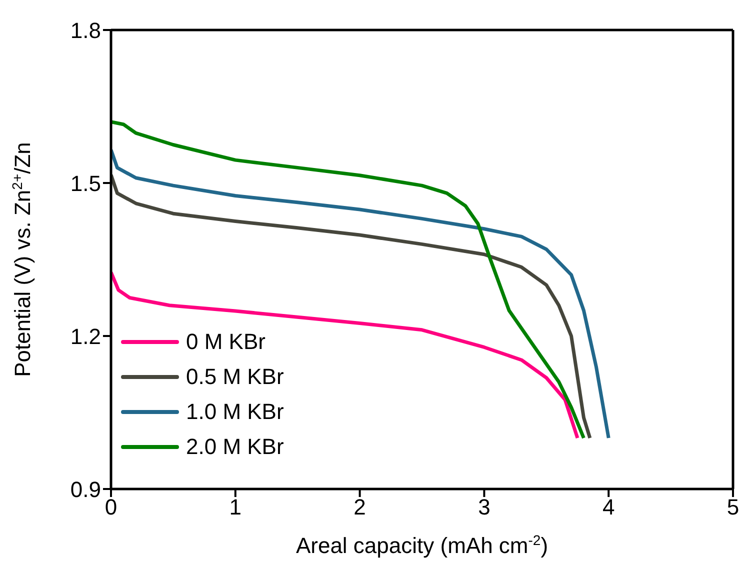 This screenshot has height=584, width=747. What do you see at coordinates (484, 507) in the screenshot?
I see `x-tick-label: 3` at bounding box center [484, 507].